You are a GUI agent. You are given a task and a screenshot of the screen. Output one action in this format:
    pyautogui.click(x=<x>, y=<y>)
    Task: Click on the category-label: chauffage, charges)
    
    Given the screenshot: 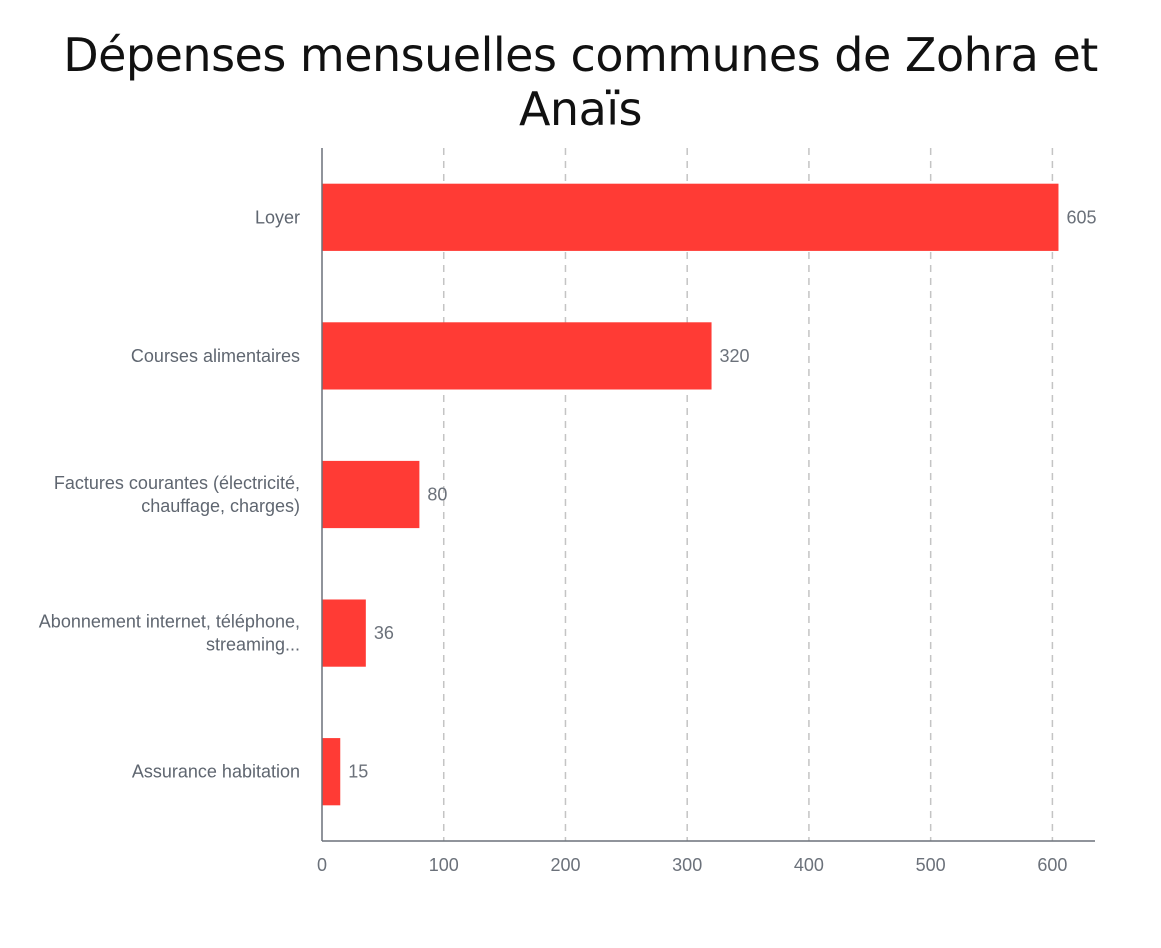 What is the action you would take?
    pyautogui.click(x=220, y=506)
    